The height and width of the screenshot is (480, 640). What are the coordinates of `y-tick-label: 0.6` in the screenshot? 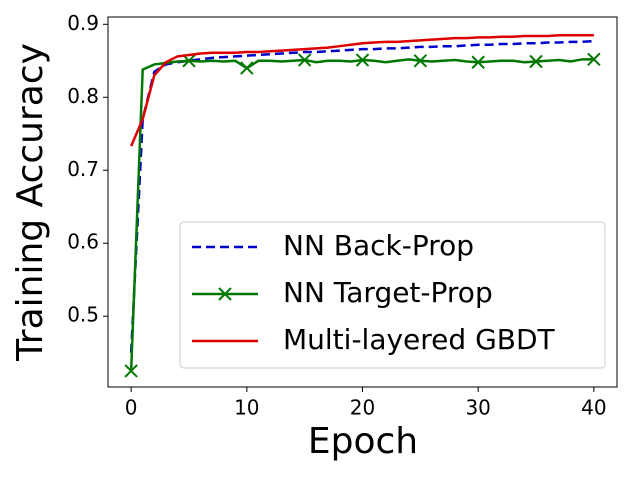 It's located at (83, 242).